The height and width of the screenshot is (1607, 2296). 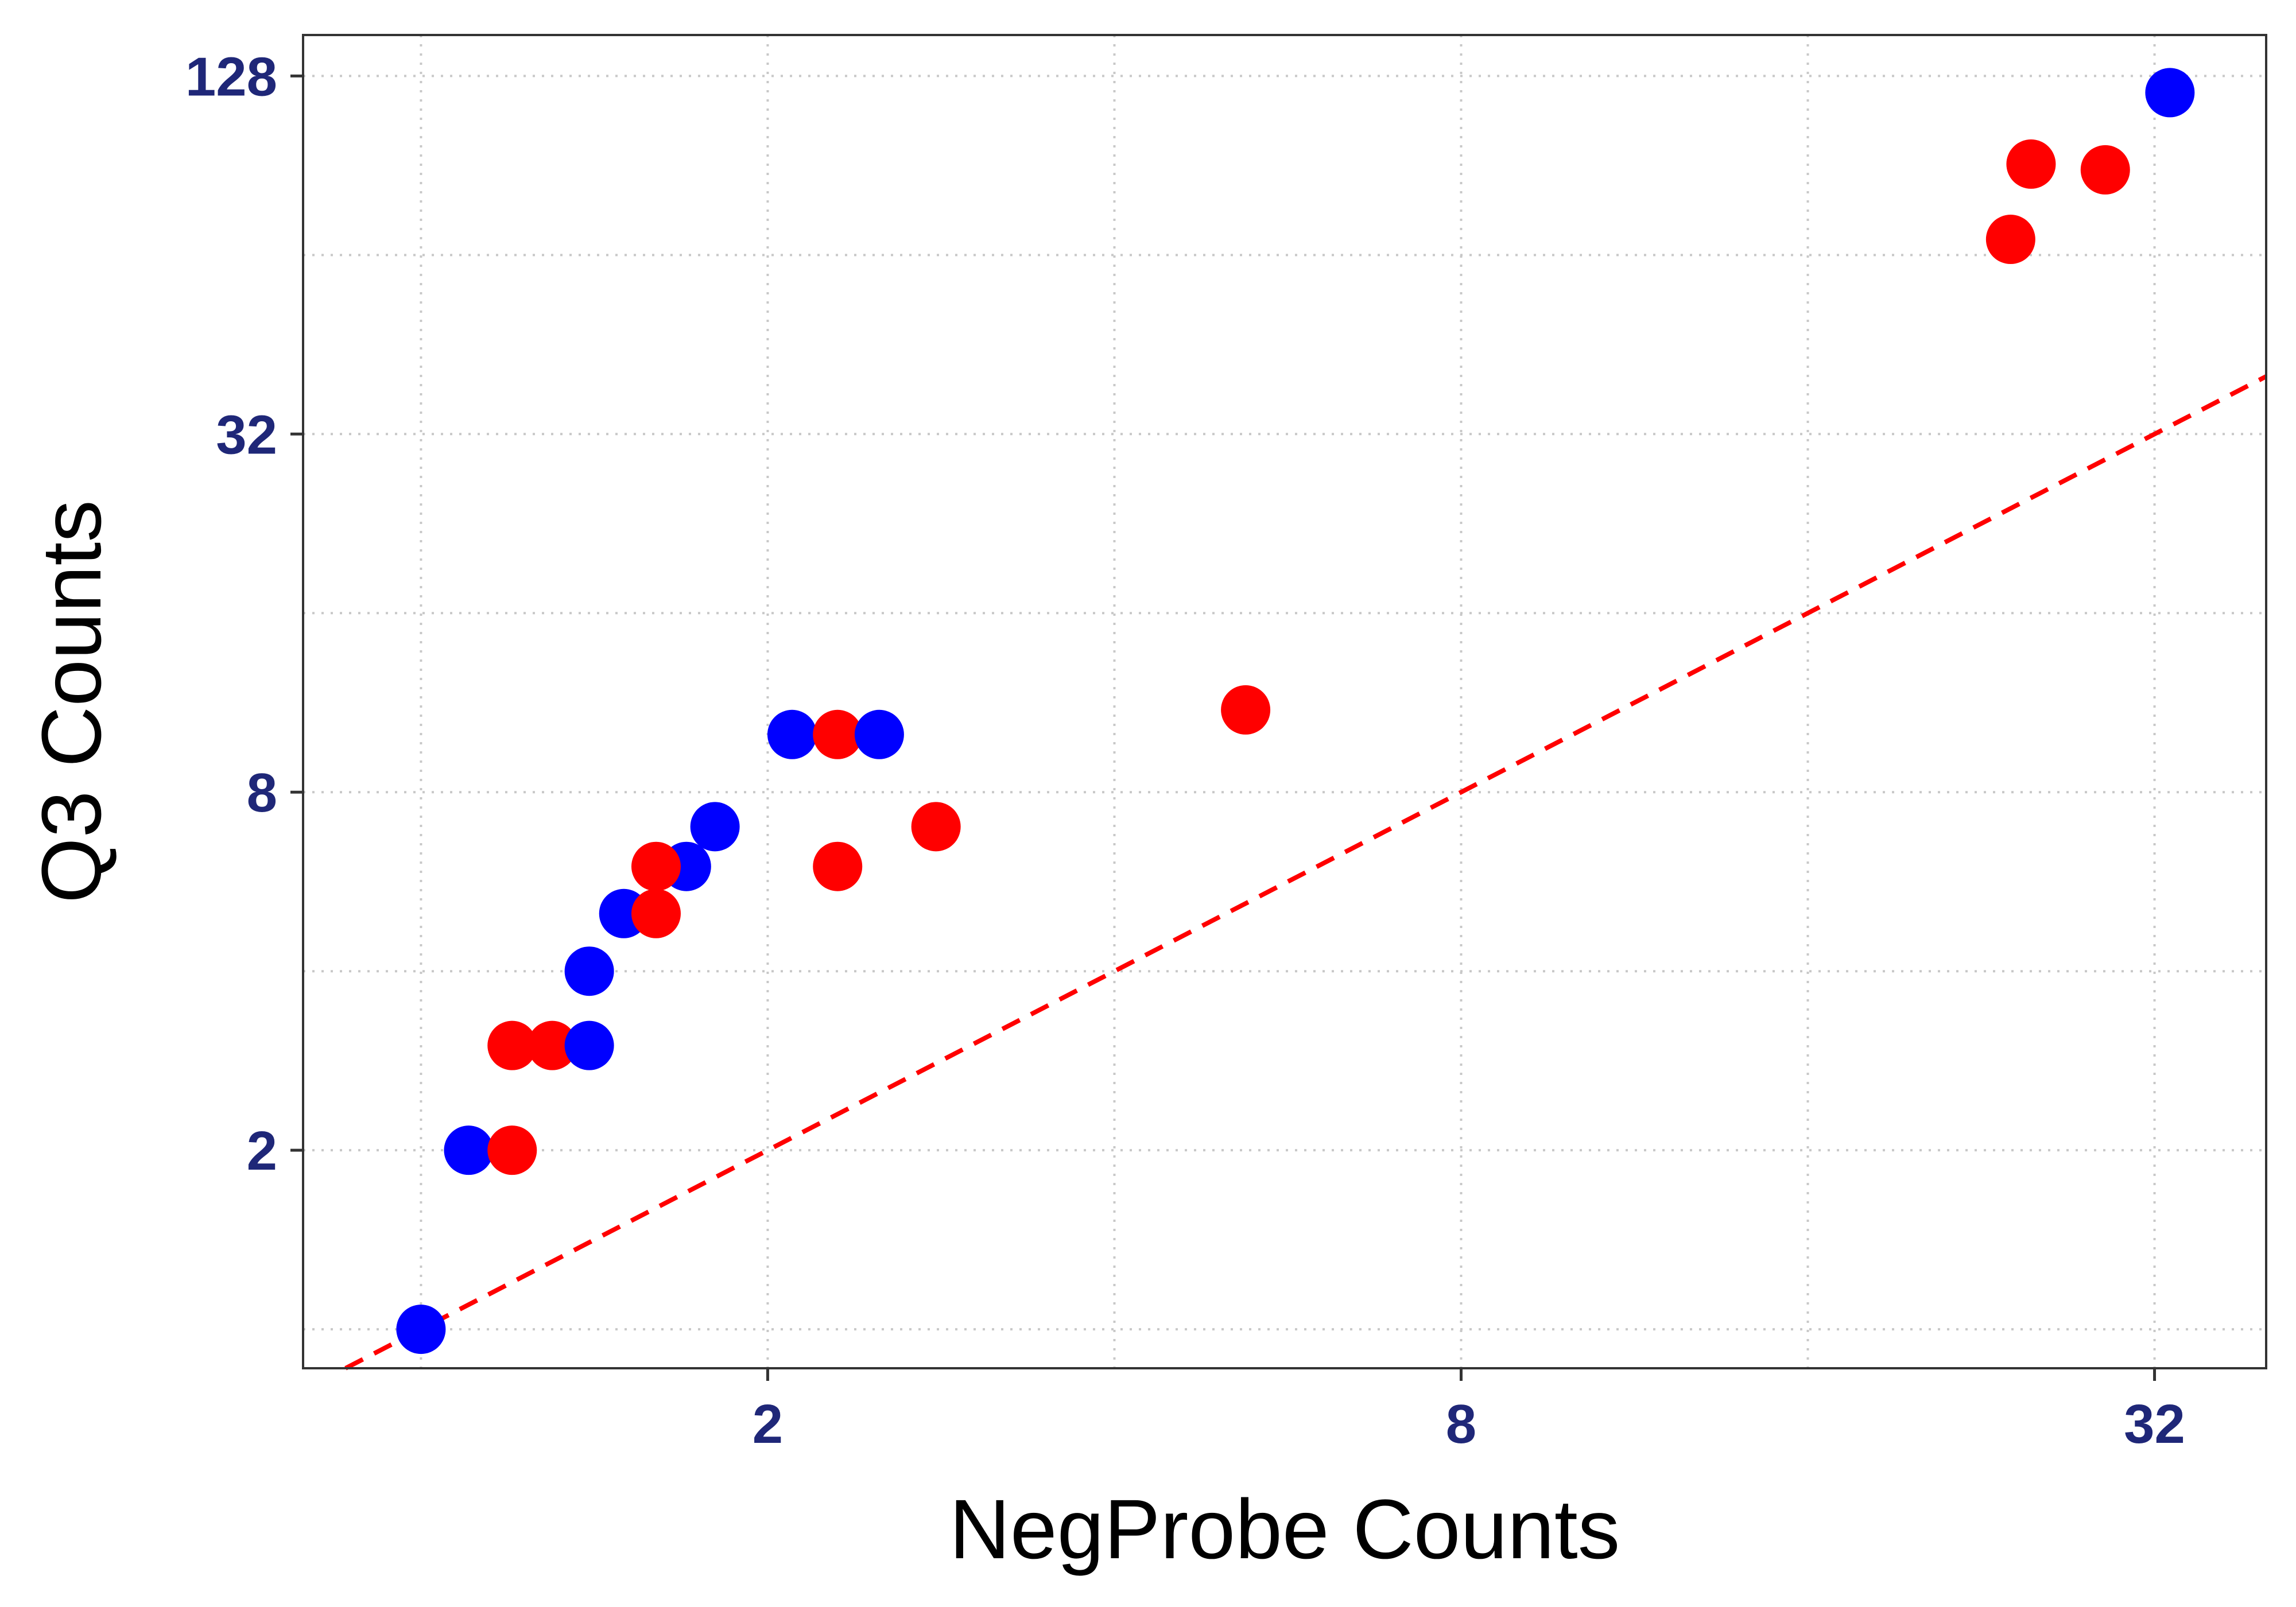 What do you see at coordinates (1284, 1529) in the screenshot?
I see `x-axis-title: NegProbe Counts` at bounding box center [1284, 1529].